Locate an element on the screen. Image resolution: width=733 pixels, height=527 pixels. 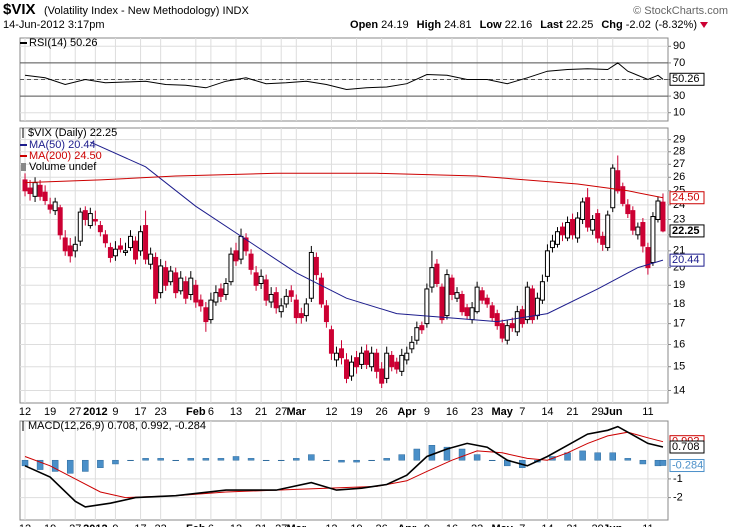
x-tick-label: 2012 is located at coordinates (95, 412).